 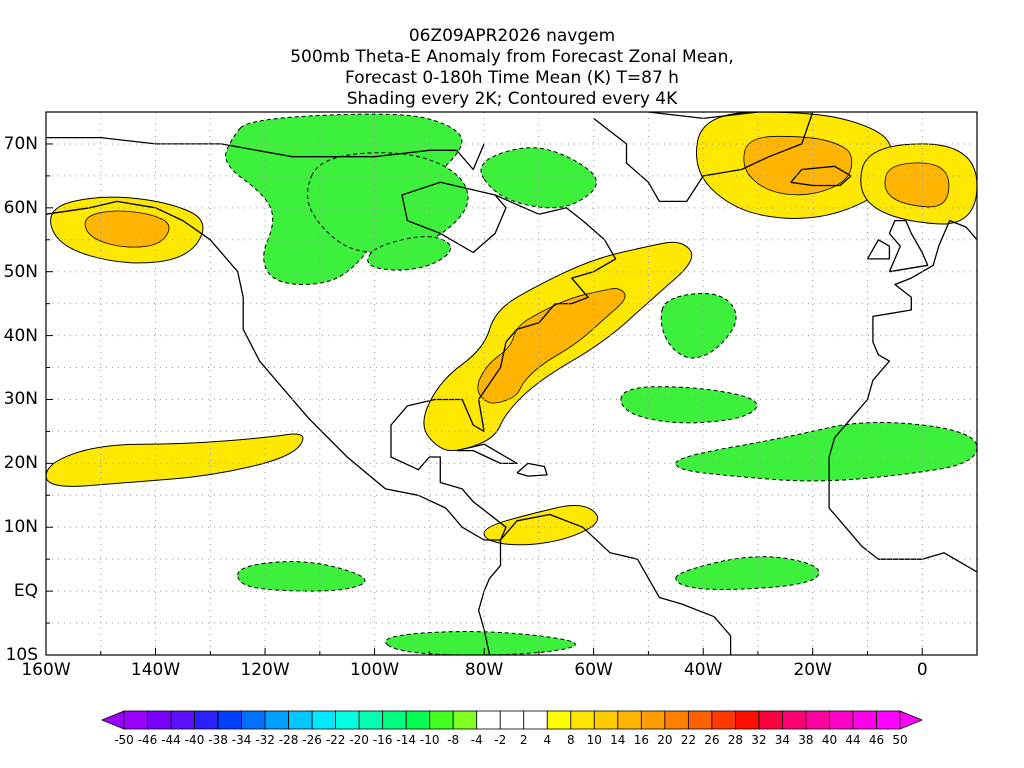 I want to click on title-line-1: 06Z09APR2026 navgem, so click(x=512, y=36).